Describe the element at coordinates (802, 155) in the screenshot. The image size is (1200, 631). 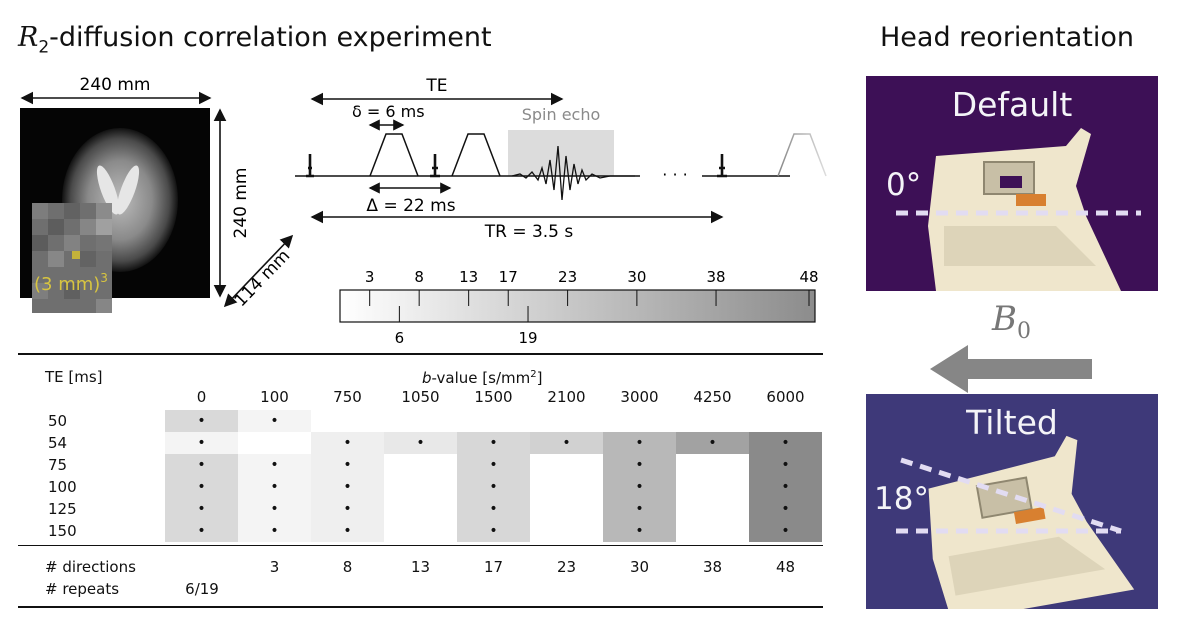
I see `diffusion-gradient-next` at that location.